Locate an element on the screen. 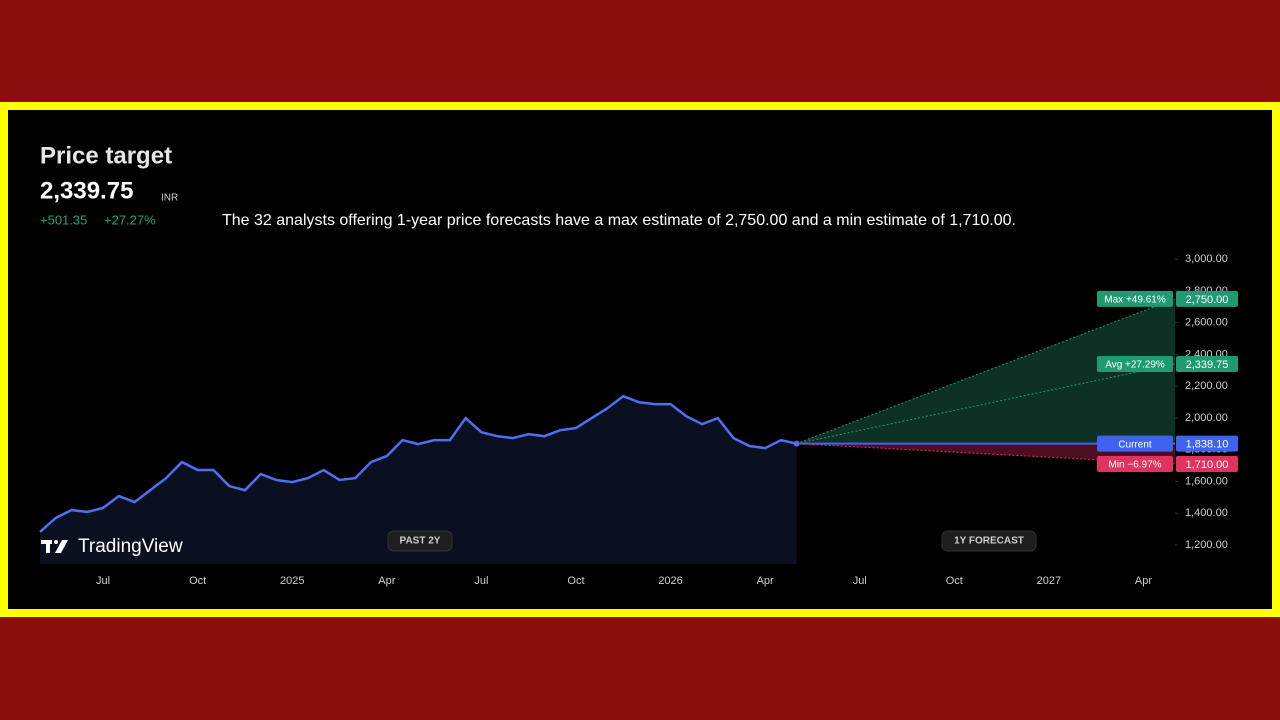  y-tick-label: 2,200.00 is located at coordinates (1206, 386).